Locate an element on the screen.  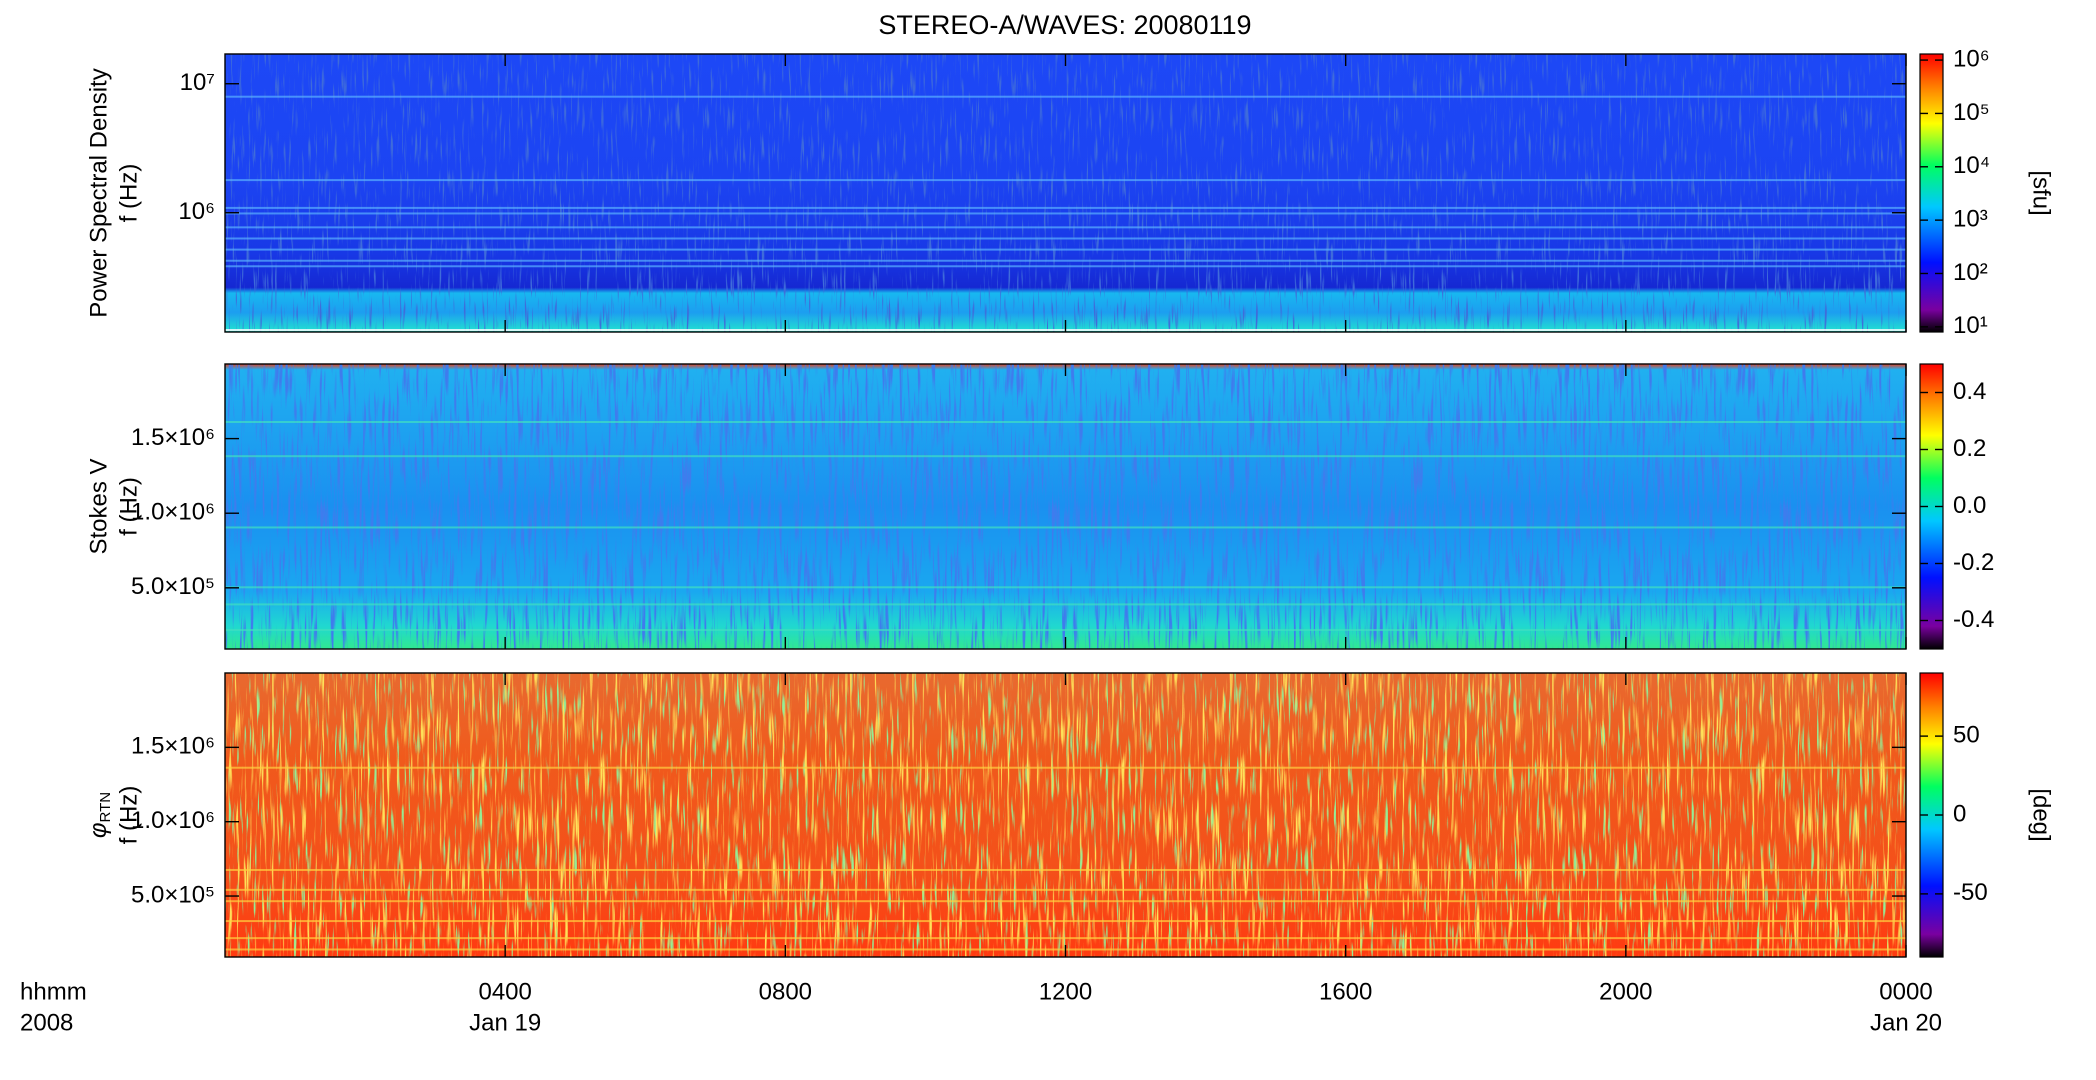
chart-title: STEREO-A/WAVES: 20080119 is located at coordinates (1064, 25).